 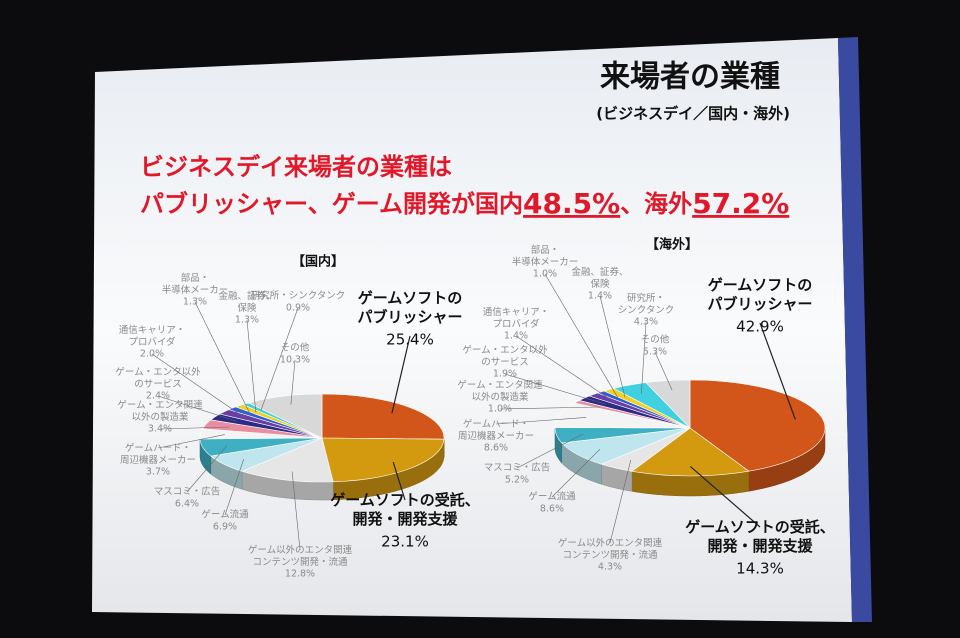 What do you see at coordinates (693, 114) in the screenshot?
I see `slide-subtitle: (ビジネスデイ／国内・海外)` at bounding box center [693, 114].